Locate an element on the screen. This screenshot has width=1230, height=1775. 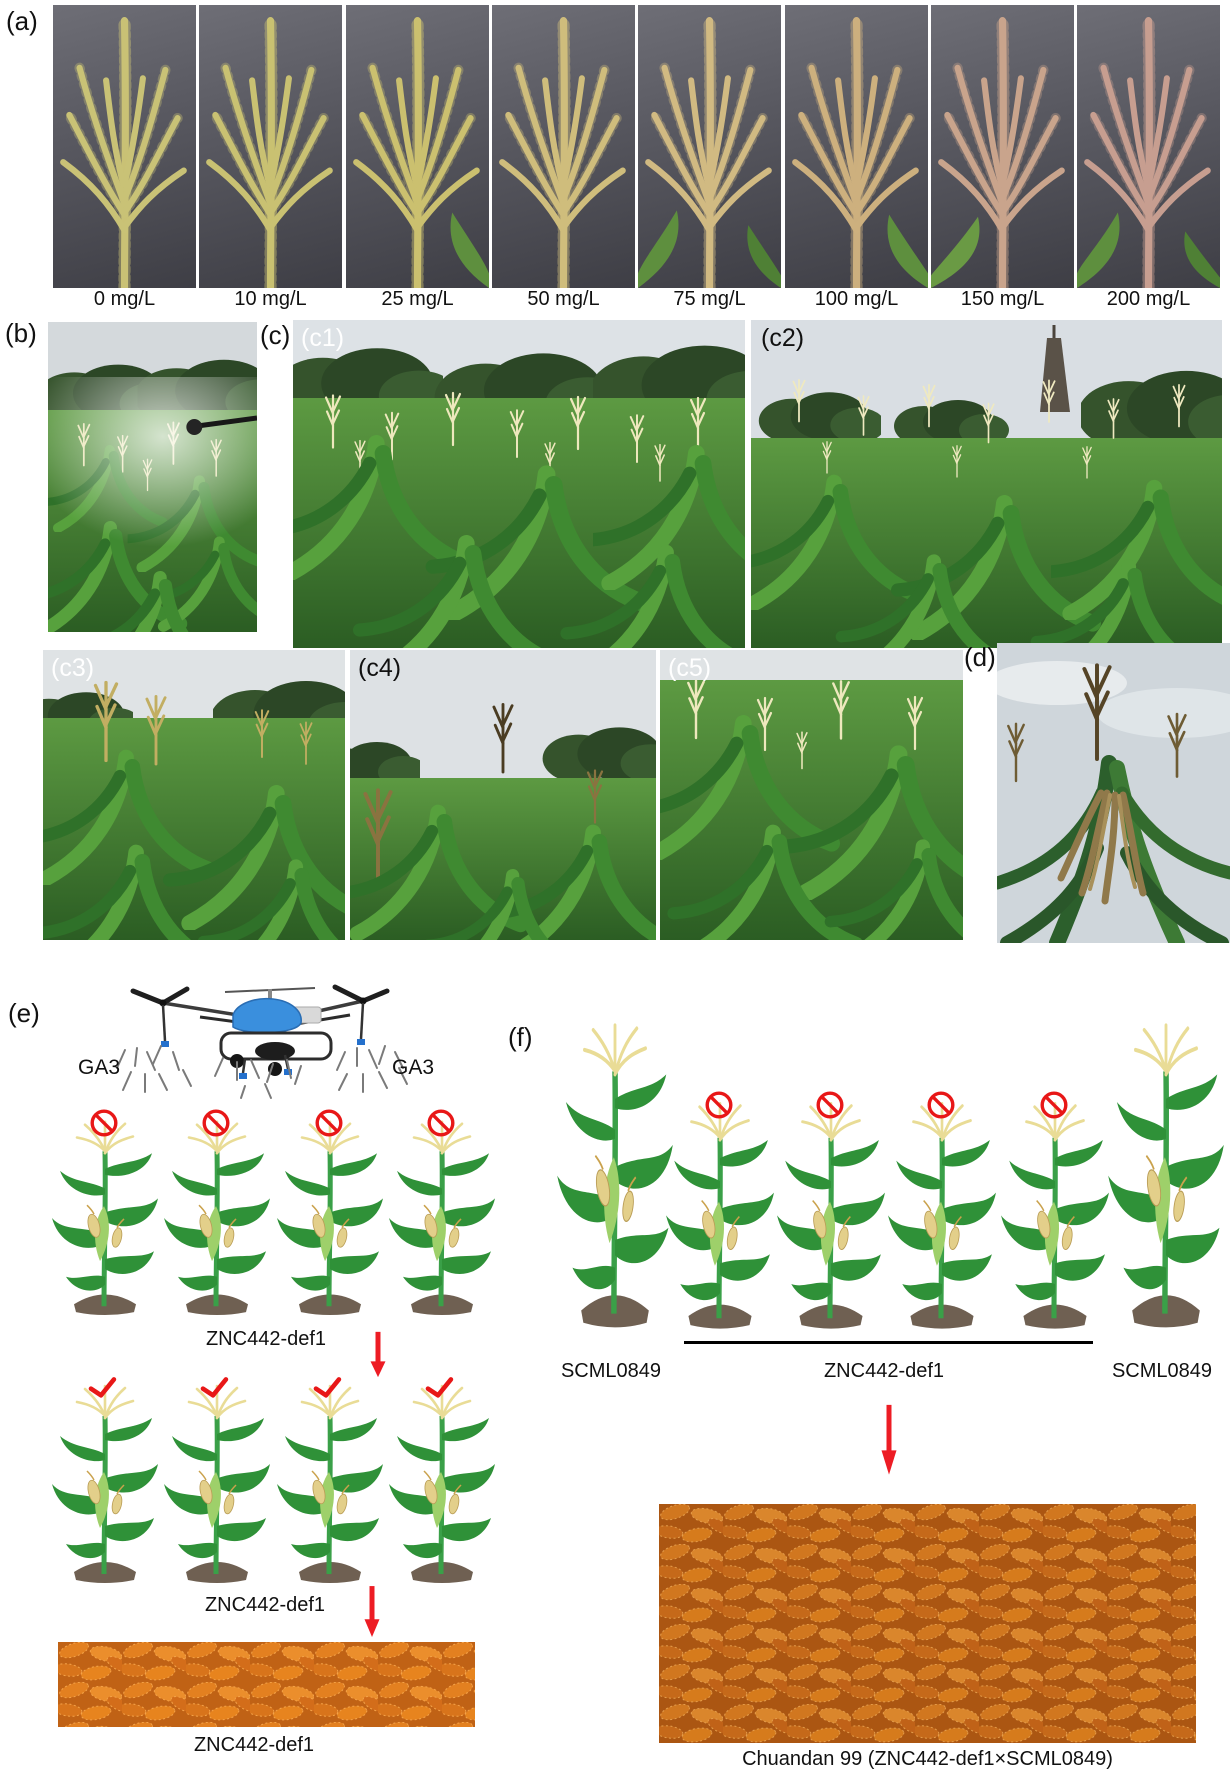
treatment-label: 0 mg/L is located at coordinates (124, 299).